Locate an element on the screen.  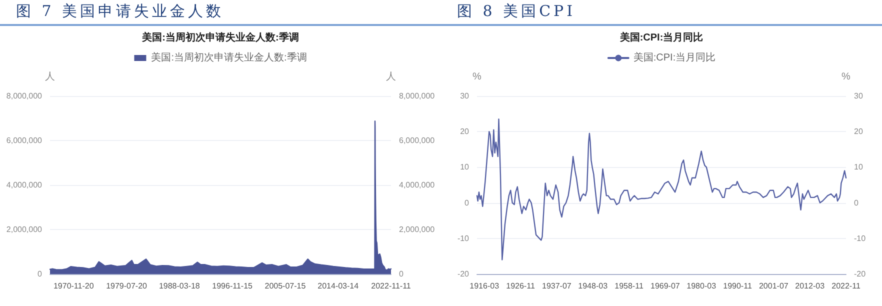
chart-title: 图 7 美国申请失业金人数 is located at coordinates (220, 13).